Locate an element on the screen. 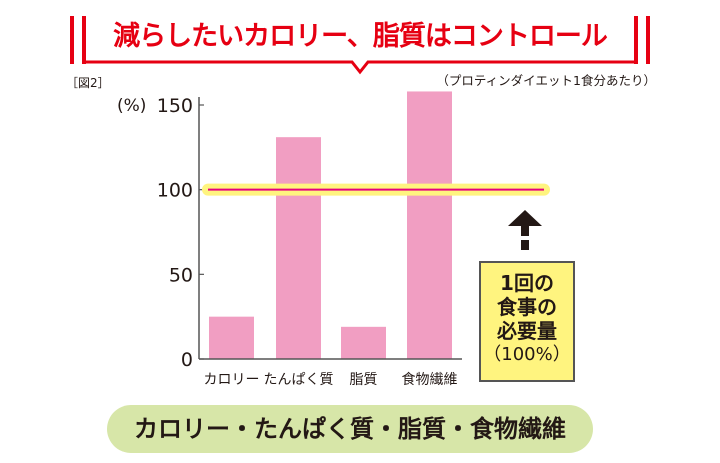 This screenshot has width=720, height=463. page-title: 減らしたいカロリー、脂質はコントロール is located at coordinates (360, 36).